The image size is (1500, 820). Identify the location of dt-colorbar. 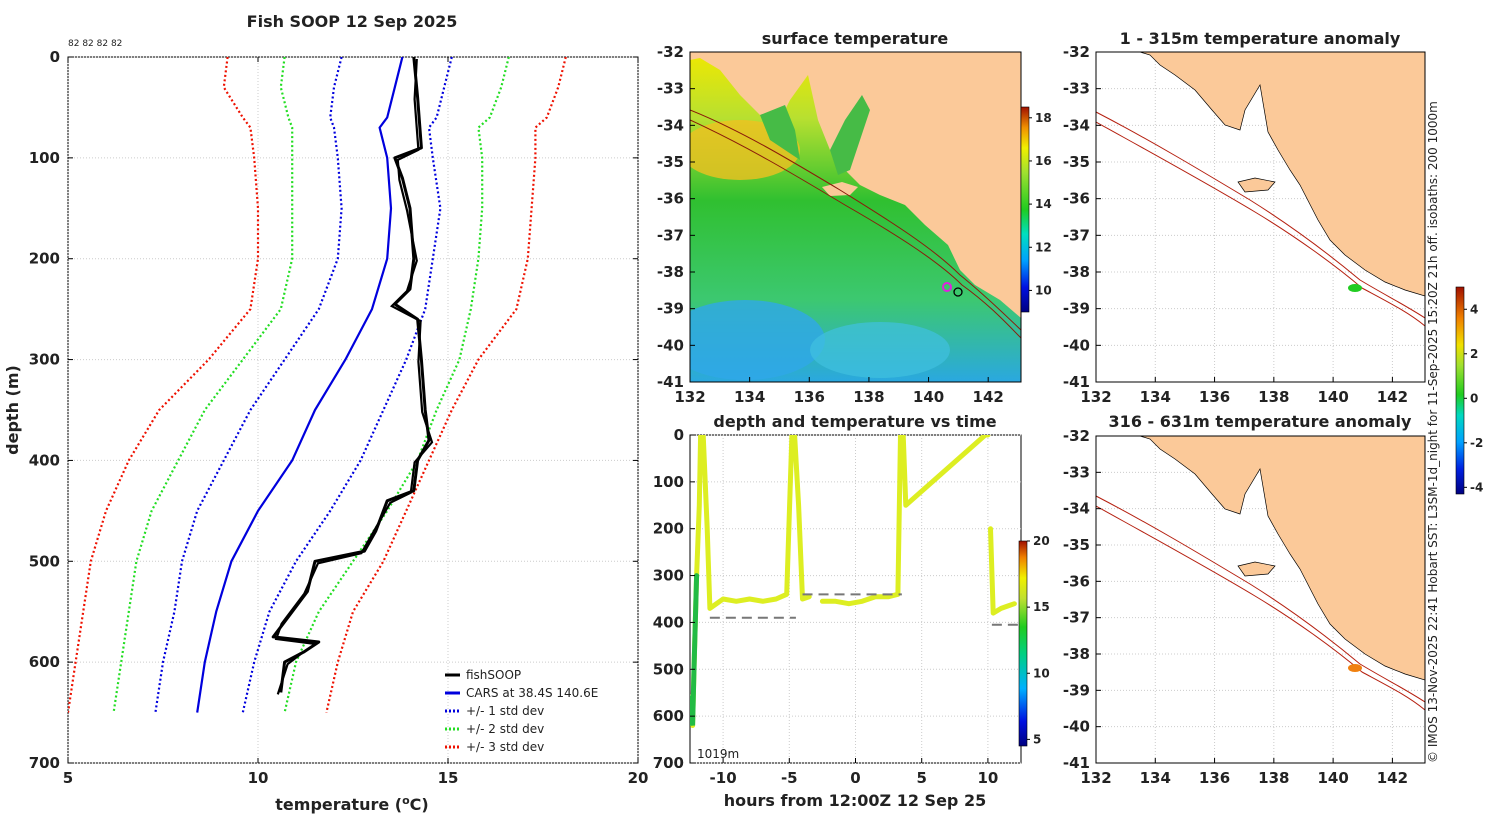
(1023, 643).